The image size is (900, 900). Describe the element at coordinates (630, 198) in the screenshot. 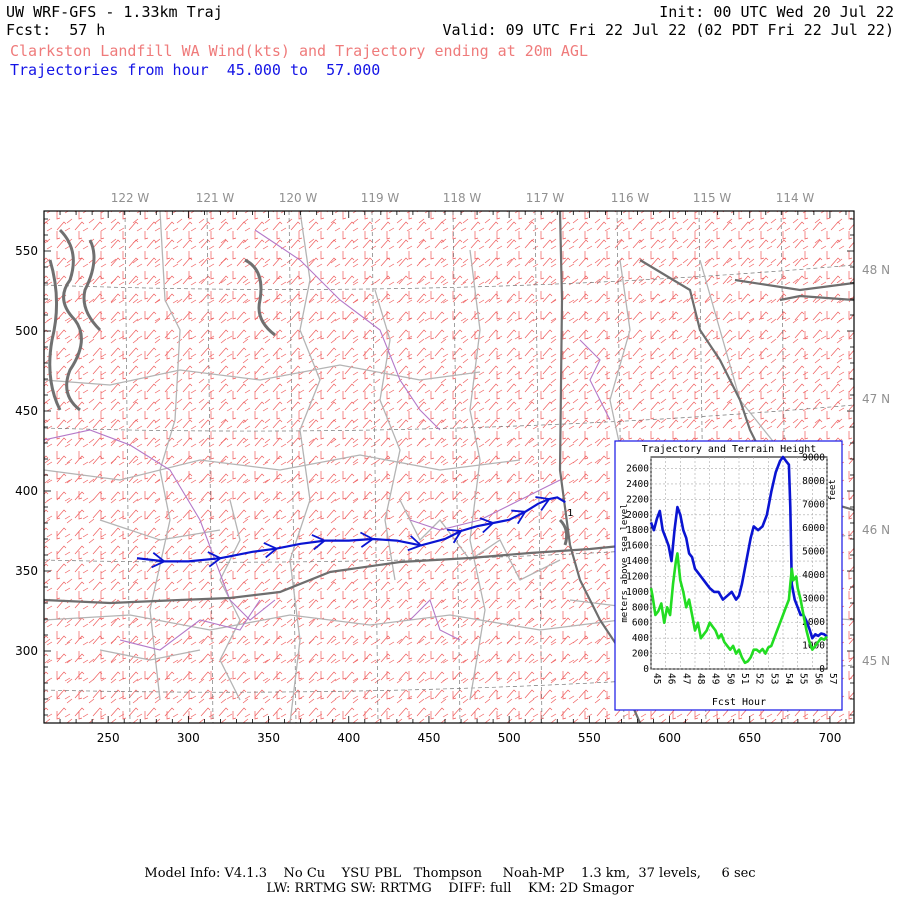

I see `longitude-label: 116 W` at that location.